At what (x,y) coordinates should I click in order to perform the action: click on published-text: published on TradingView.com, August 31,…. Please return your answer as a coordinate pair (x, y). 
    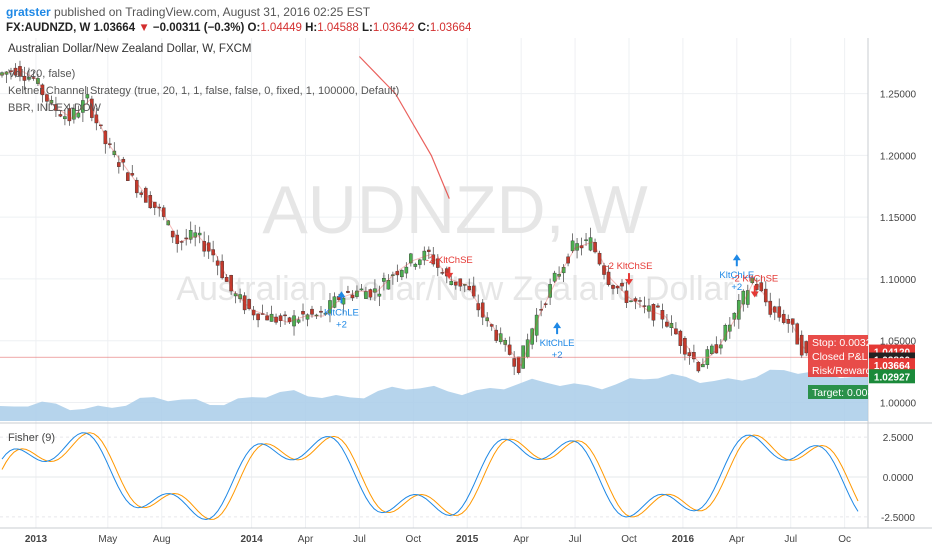
    Looking at the image, I should click on (212, 12).